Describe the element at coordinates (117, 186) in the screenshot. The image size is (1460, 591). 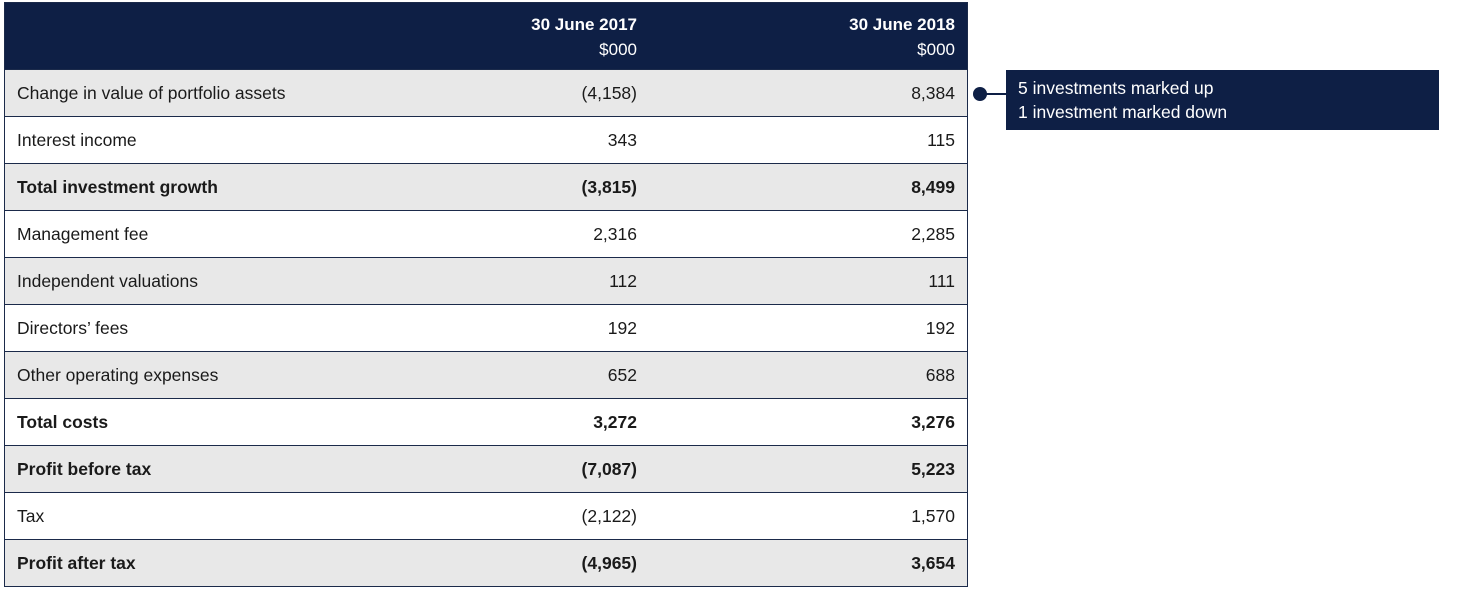
I see `row-label: Total investment growth` at that location.